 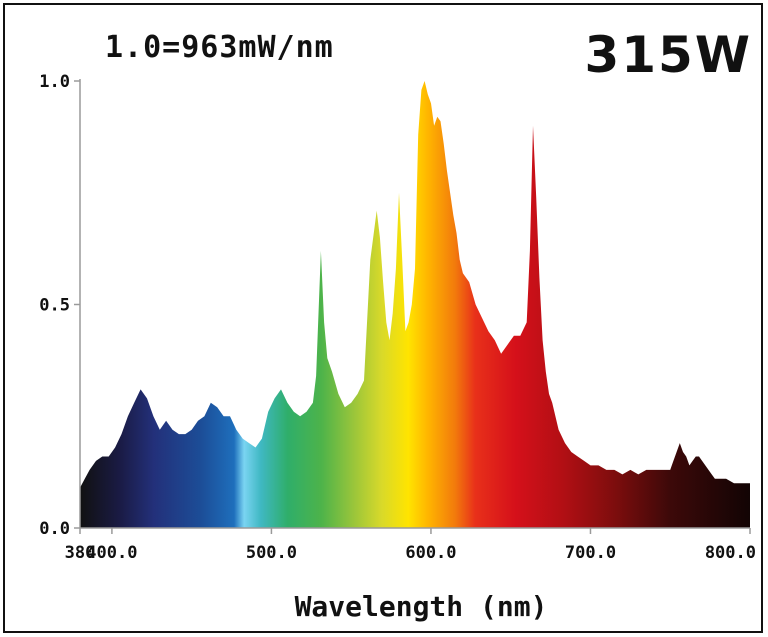 What do you see at coordinates (271, 553) in the screenshot?
I see `x-tick-label: 500.0` at bounding box center [271, 553].